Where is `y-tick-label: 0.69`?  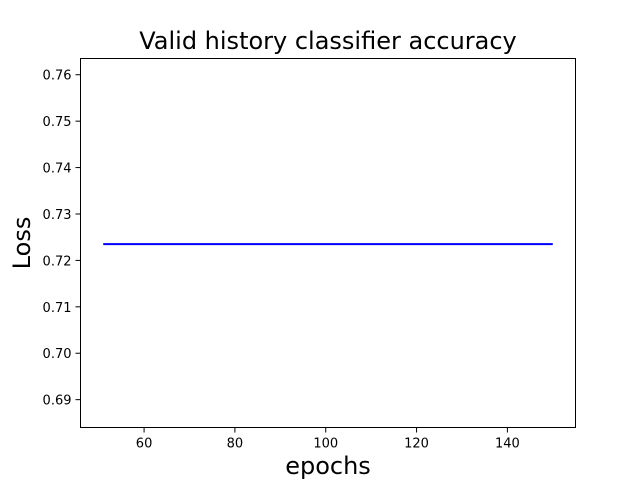 y-tick-label: 0.69 is located at coordinates (57, 401).